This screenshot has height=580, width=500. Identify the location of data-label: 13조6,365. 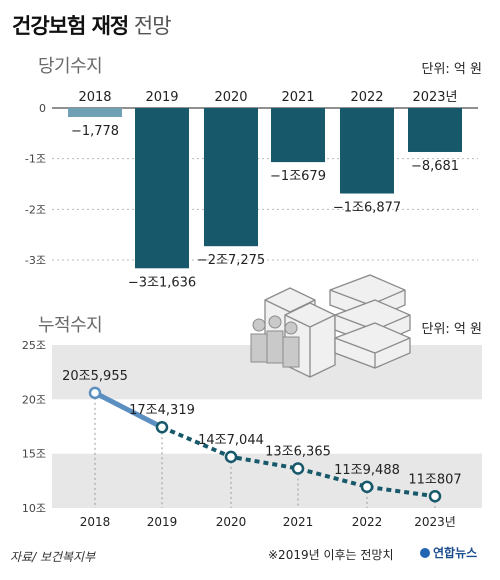
(298, 451).